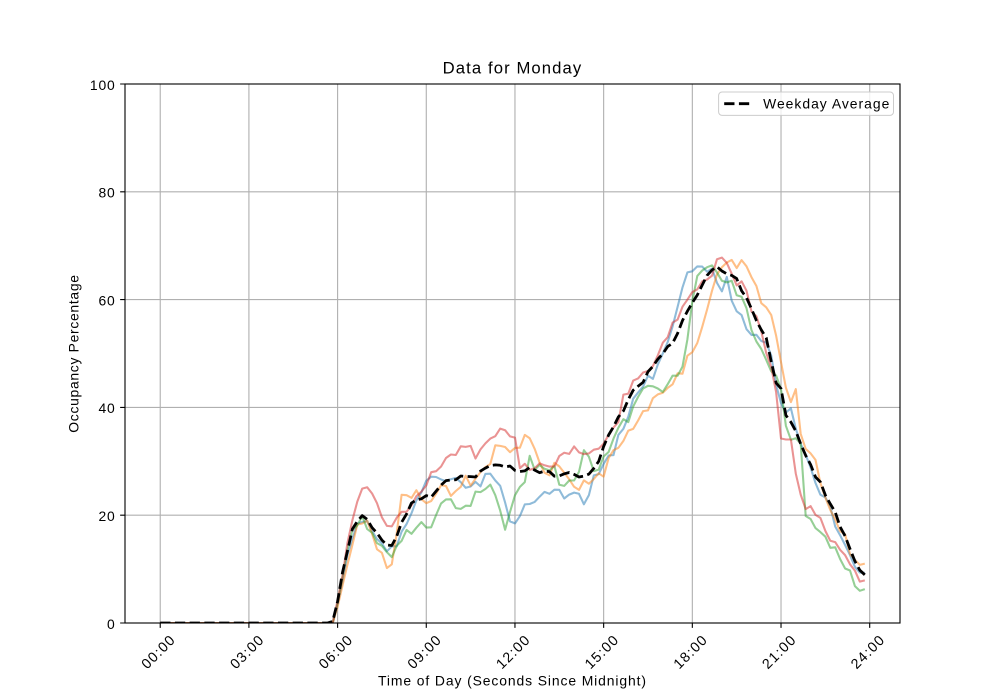 This screenshot has height=700, width=1000. Describe the element at coordinates (106, 408) in the screenshot. I see `svg-text: 40` at that location.